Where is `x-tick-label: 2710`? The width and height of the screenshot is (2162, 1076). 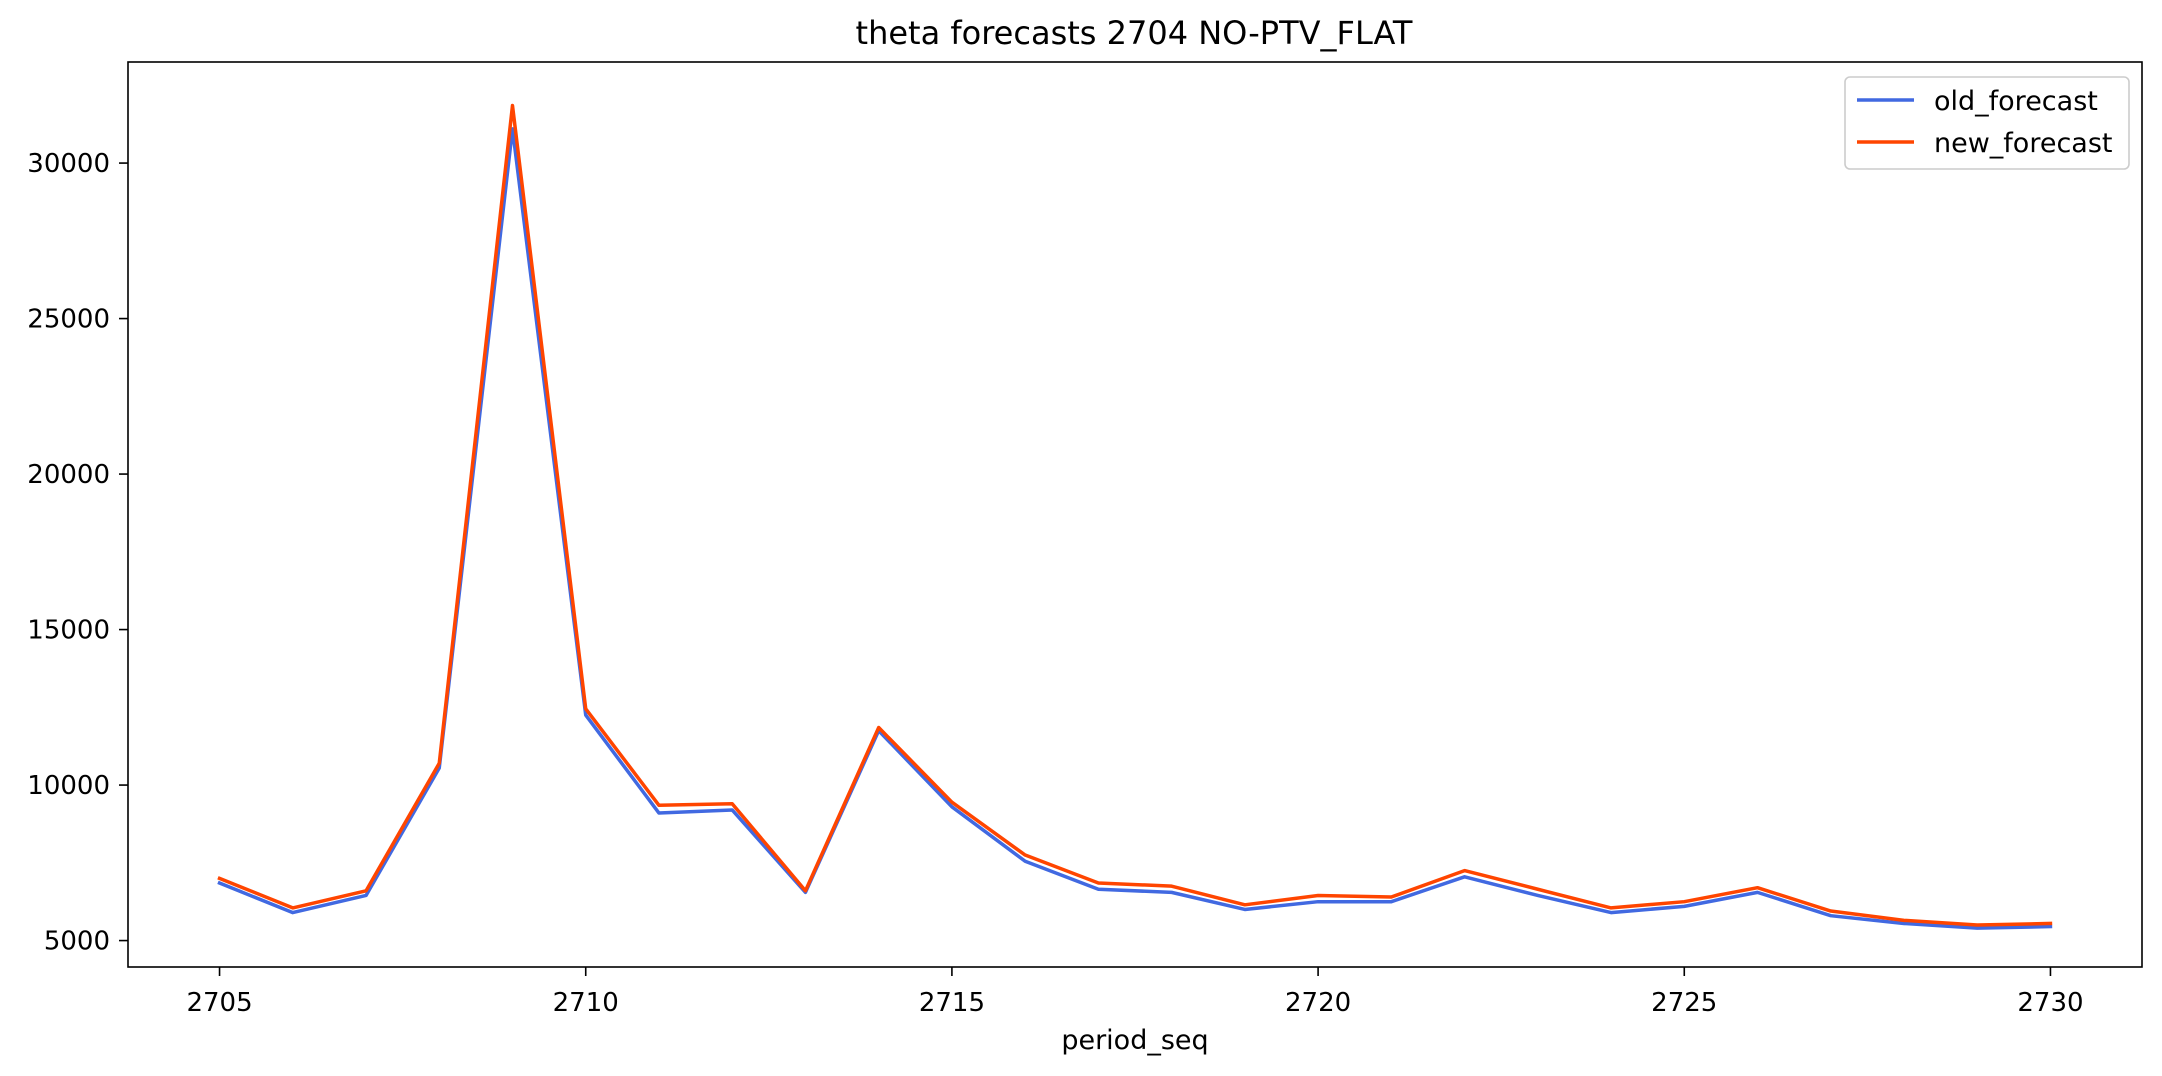
x-tick-label: 2710 is located at coordinates (586, 1003).